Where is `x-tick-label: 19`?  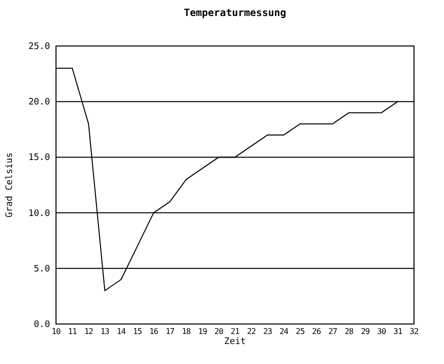
x-tick-label: 19 is located at coordinates (203, 331).